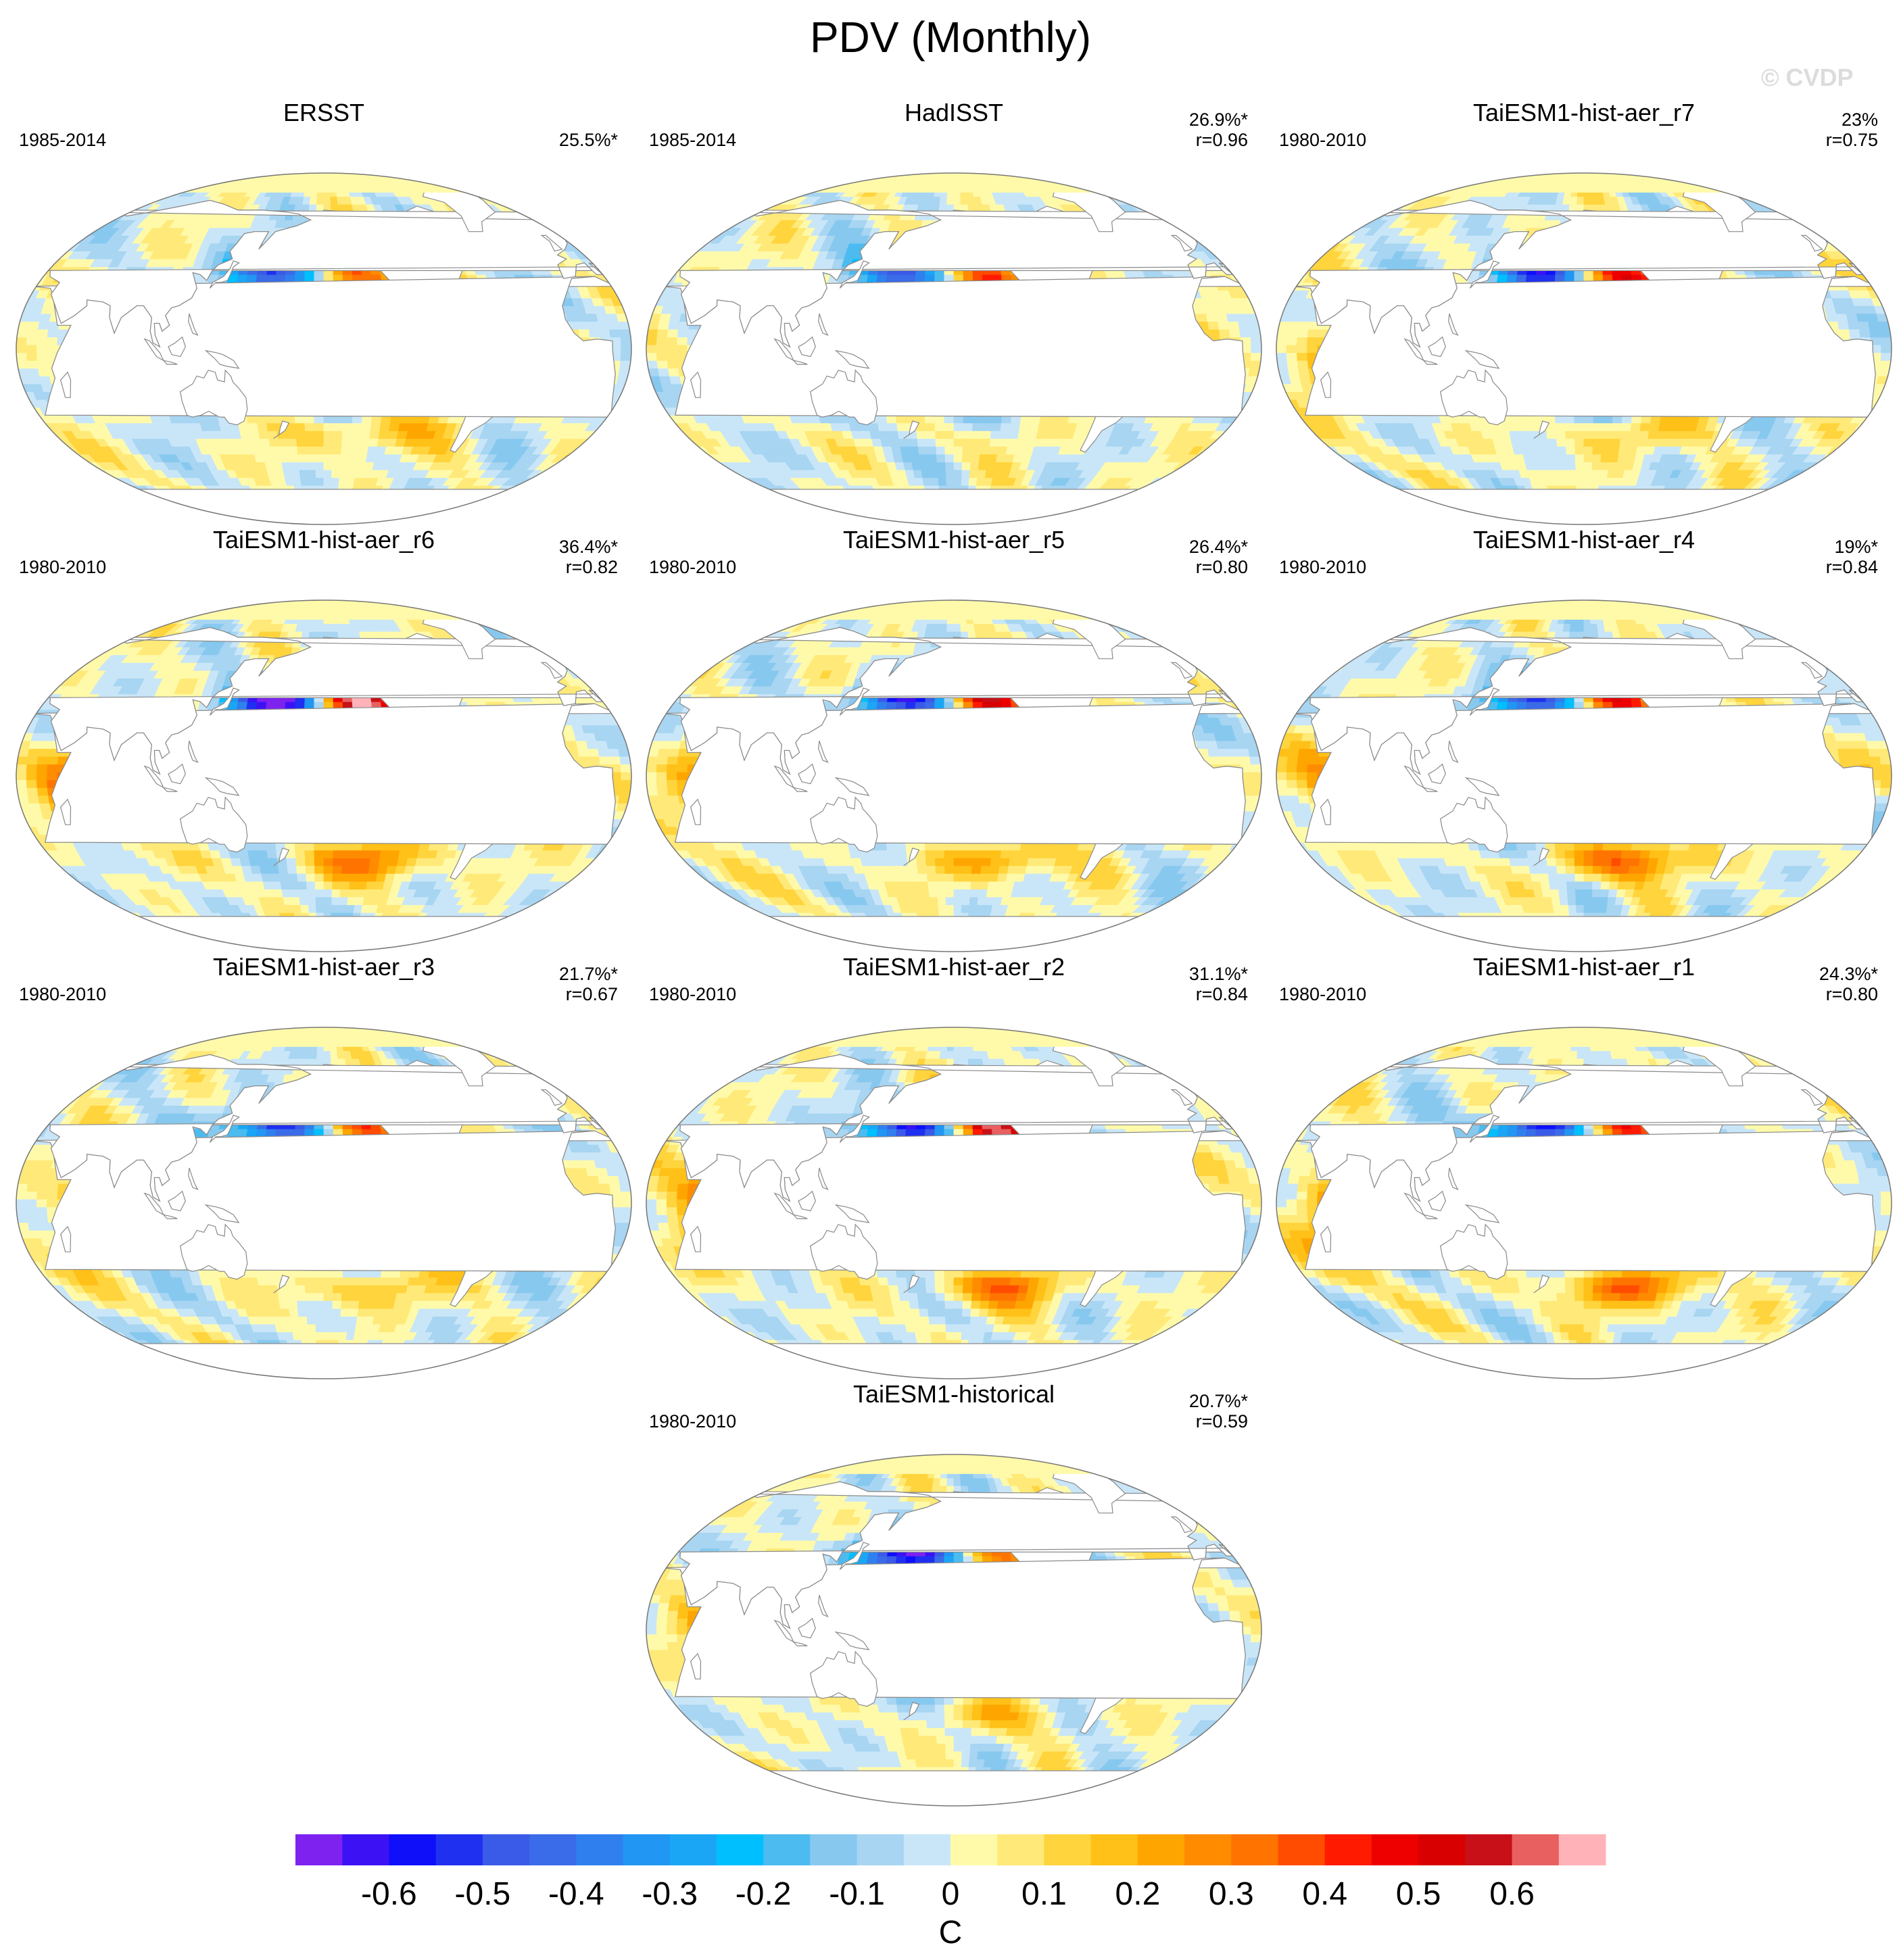  What do you see at coordinates (1218, 1401) in the screenshot?
I see `panel-explained-variance: 20.7%*` at bounding box center [1218, 1401].